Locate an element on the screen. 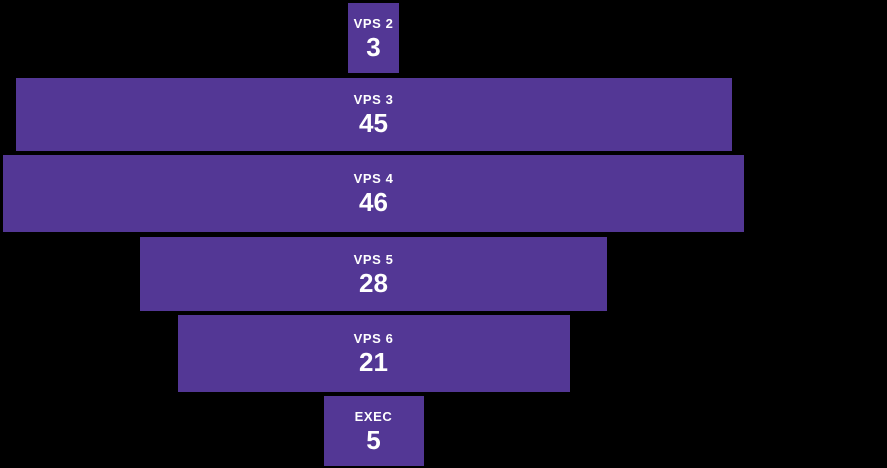 This screenshot has width=887, height=468. segment-value: 46 is located at coordinates (373, 202).